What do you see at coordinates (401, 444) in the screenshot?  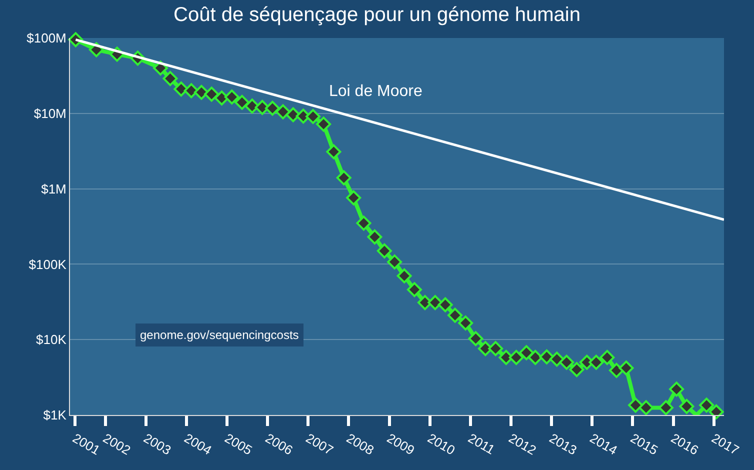 I see `x-tick-label: 2009` at bounding box center [401, 444].